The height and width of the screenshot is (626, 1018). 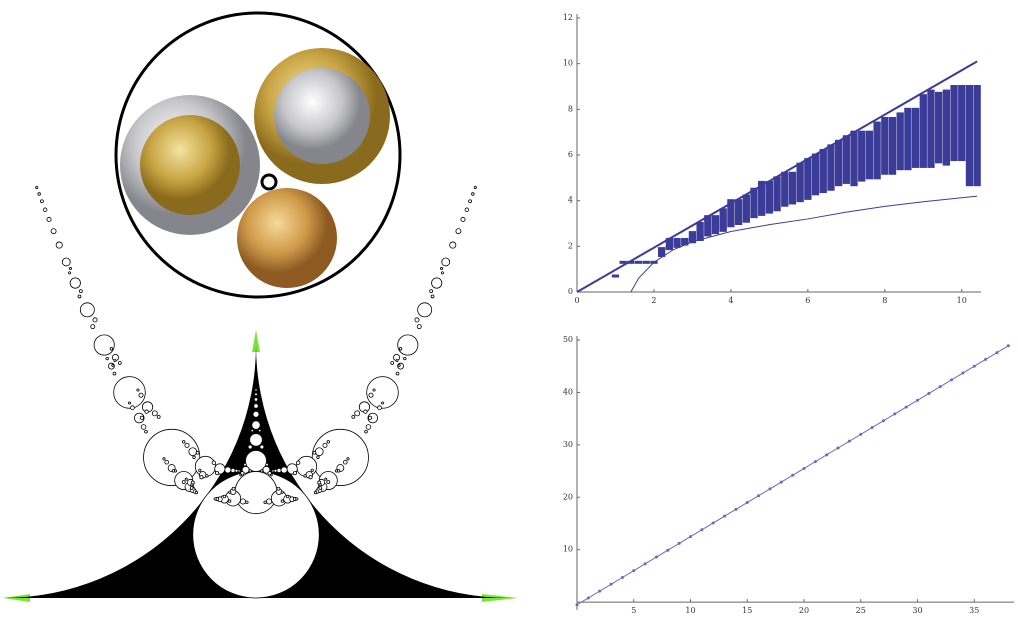 I want to click on x-tick-label: 35, so click(x=974, y=610).